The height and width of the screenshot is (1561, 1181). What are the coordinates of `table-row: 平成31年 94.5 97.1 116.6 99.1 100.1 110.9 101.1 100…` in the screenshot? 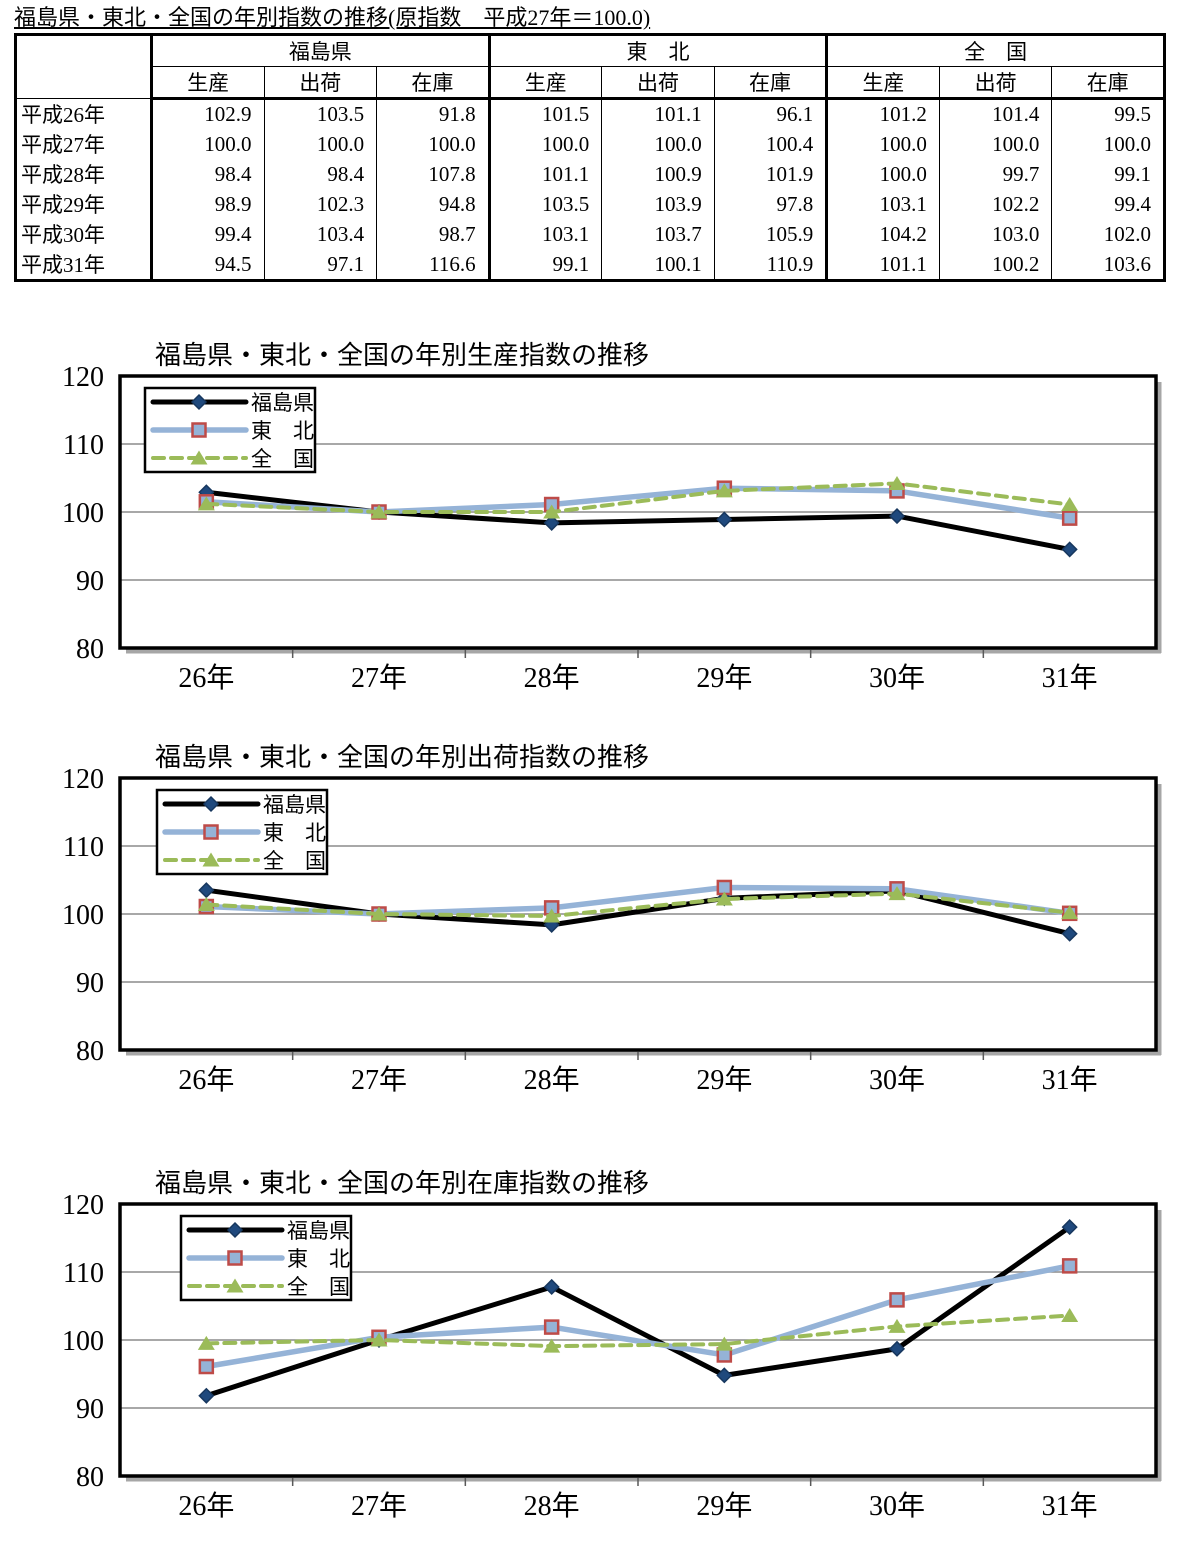 It's located at (590, 265).